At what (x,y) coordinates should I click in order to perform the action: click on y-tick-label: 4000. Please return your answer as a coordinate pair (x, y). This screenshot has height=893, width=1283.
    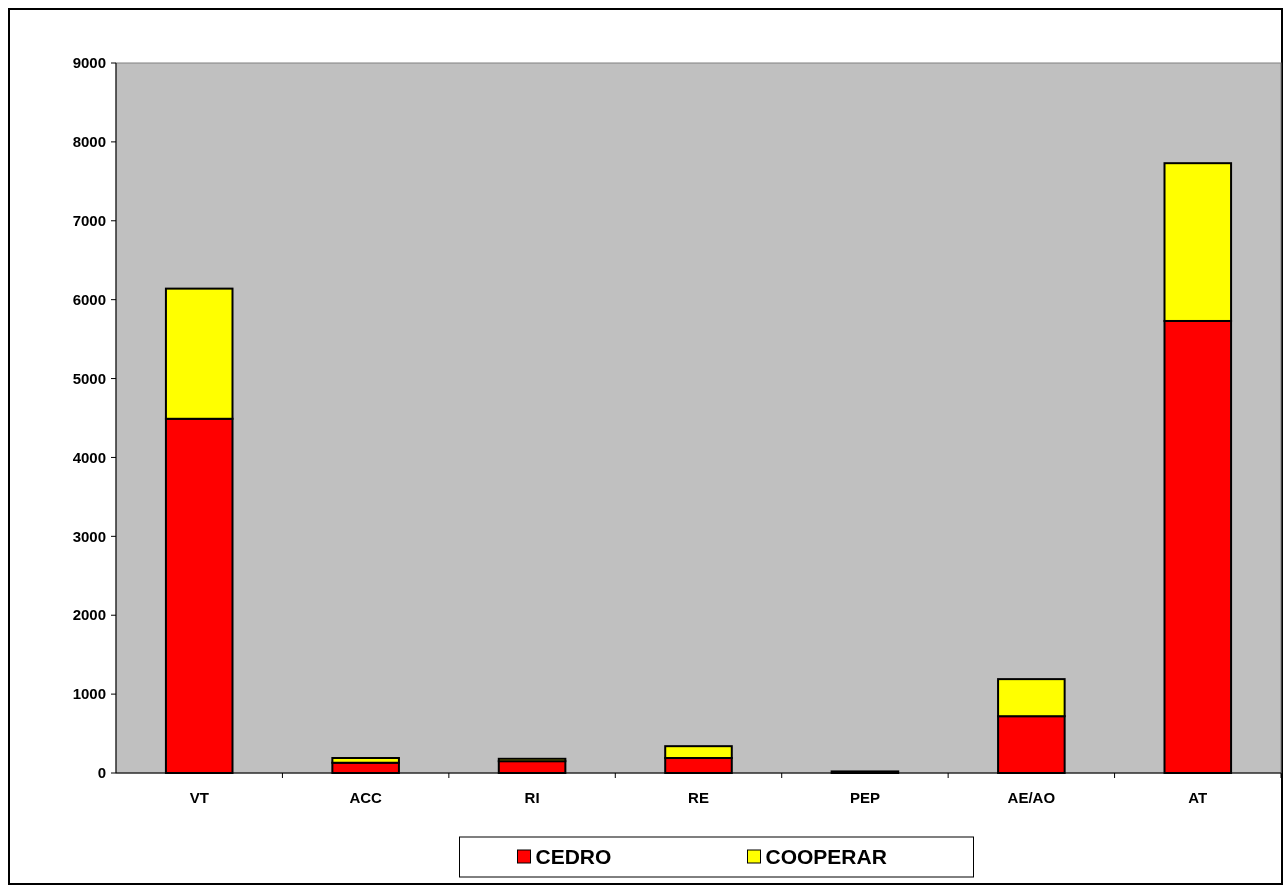
    Looking at the image, I should click on (89, 457).